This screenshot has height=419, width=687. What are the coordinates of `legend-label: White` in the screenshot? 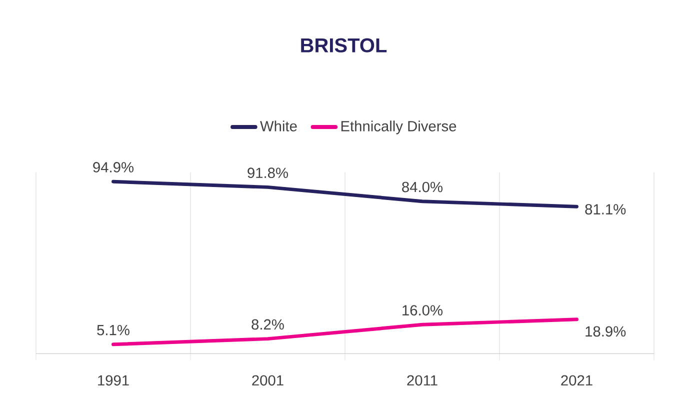 It's located at (278, 126).